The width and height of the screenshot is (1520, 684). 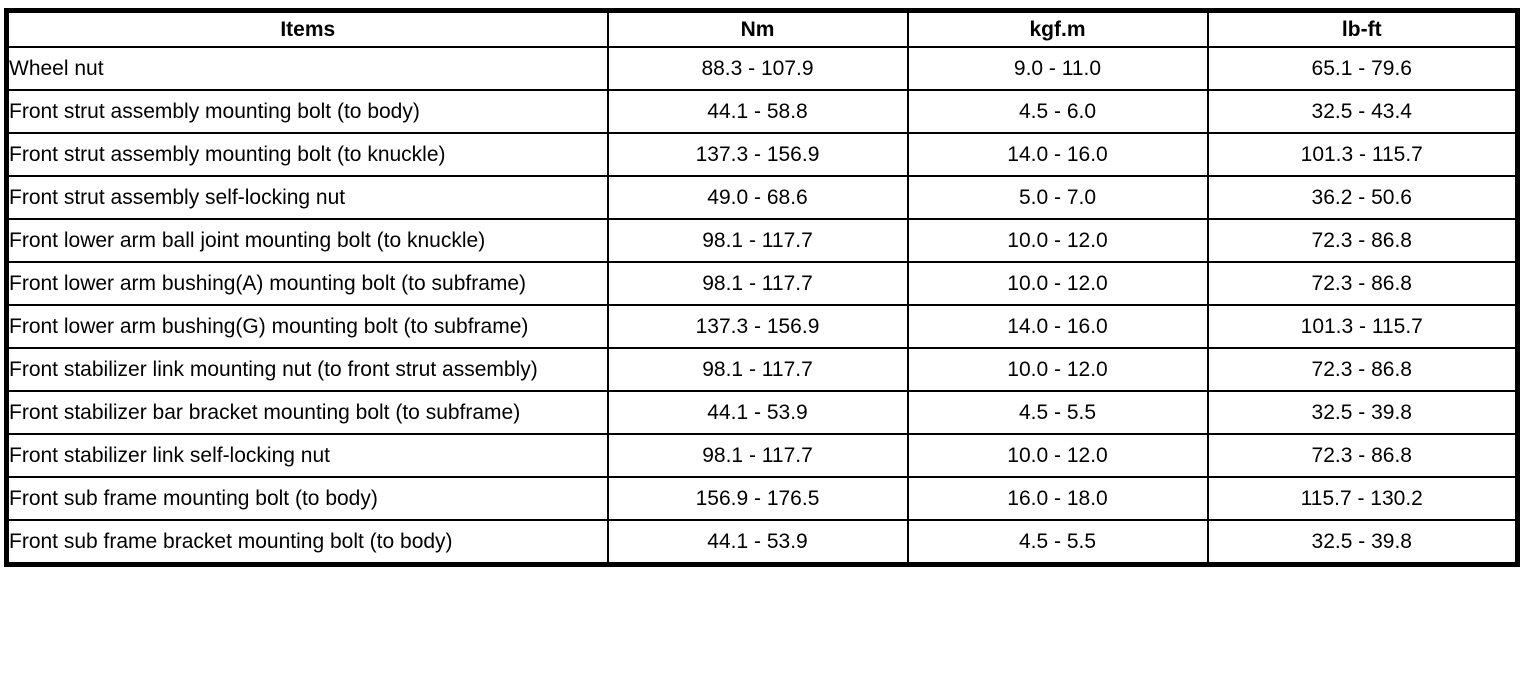 What do you see at coordinates (307, 197) in the screenshot?
I see `item-cell: Front strut assembly self-locking nut` at bounding box center [307, 197].